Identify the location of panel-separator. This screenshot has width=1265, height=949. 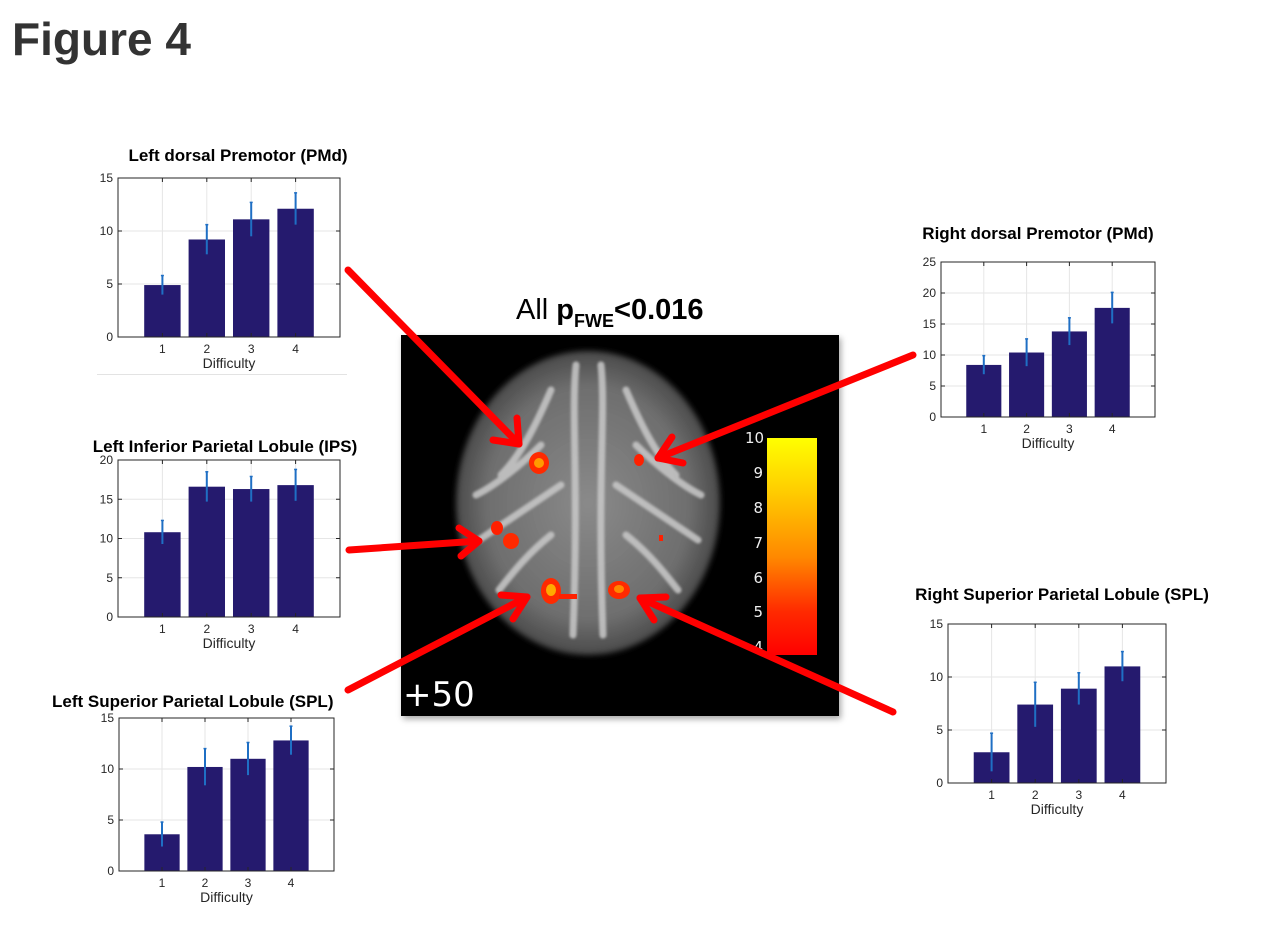
(222, 374).